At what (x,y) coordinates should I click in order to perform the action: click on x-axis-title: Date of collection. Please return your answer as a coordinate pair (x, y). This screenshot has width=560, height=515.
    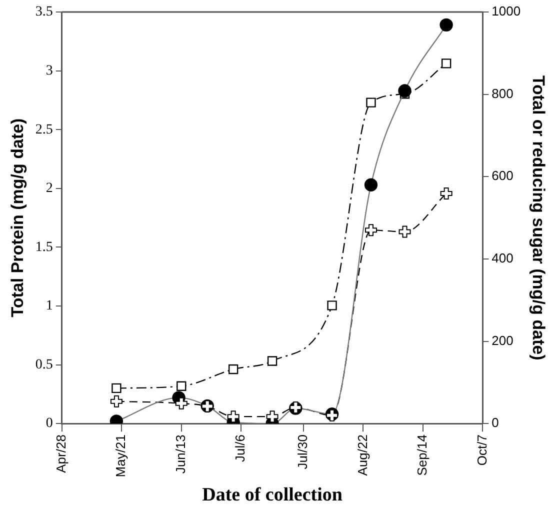
    Looking at the image, I should click on (272, 495).